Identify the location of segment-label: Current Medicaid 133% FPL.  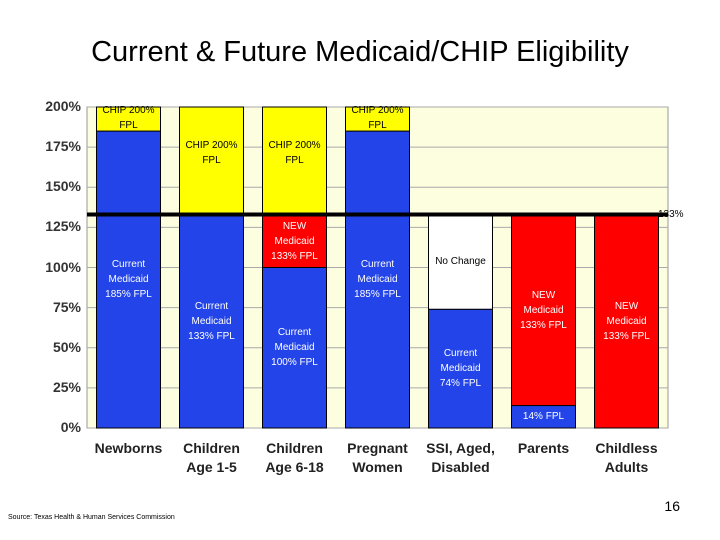
(211, 321).